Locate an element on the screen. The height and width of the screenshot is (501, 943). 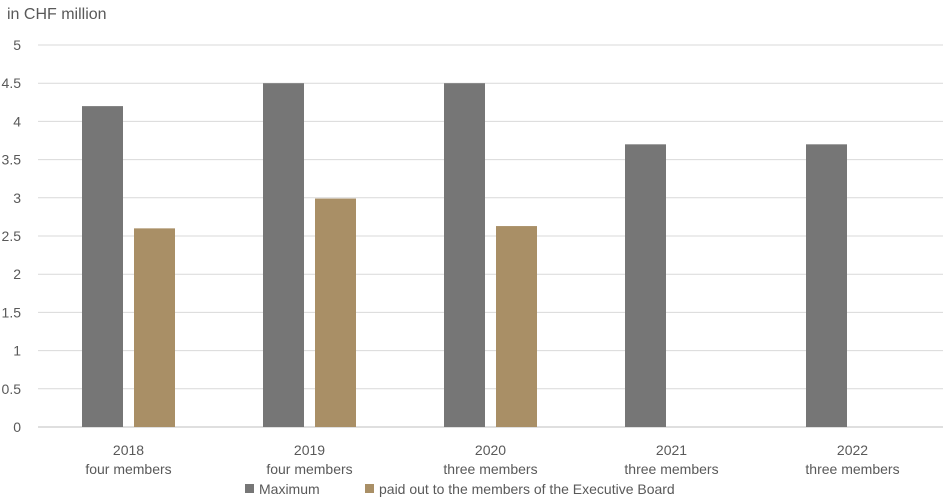
x-tick-label-year: 2021 is located at coordinates (671, 450).